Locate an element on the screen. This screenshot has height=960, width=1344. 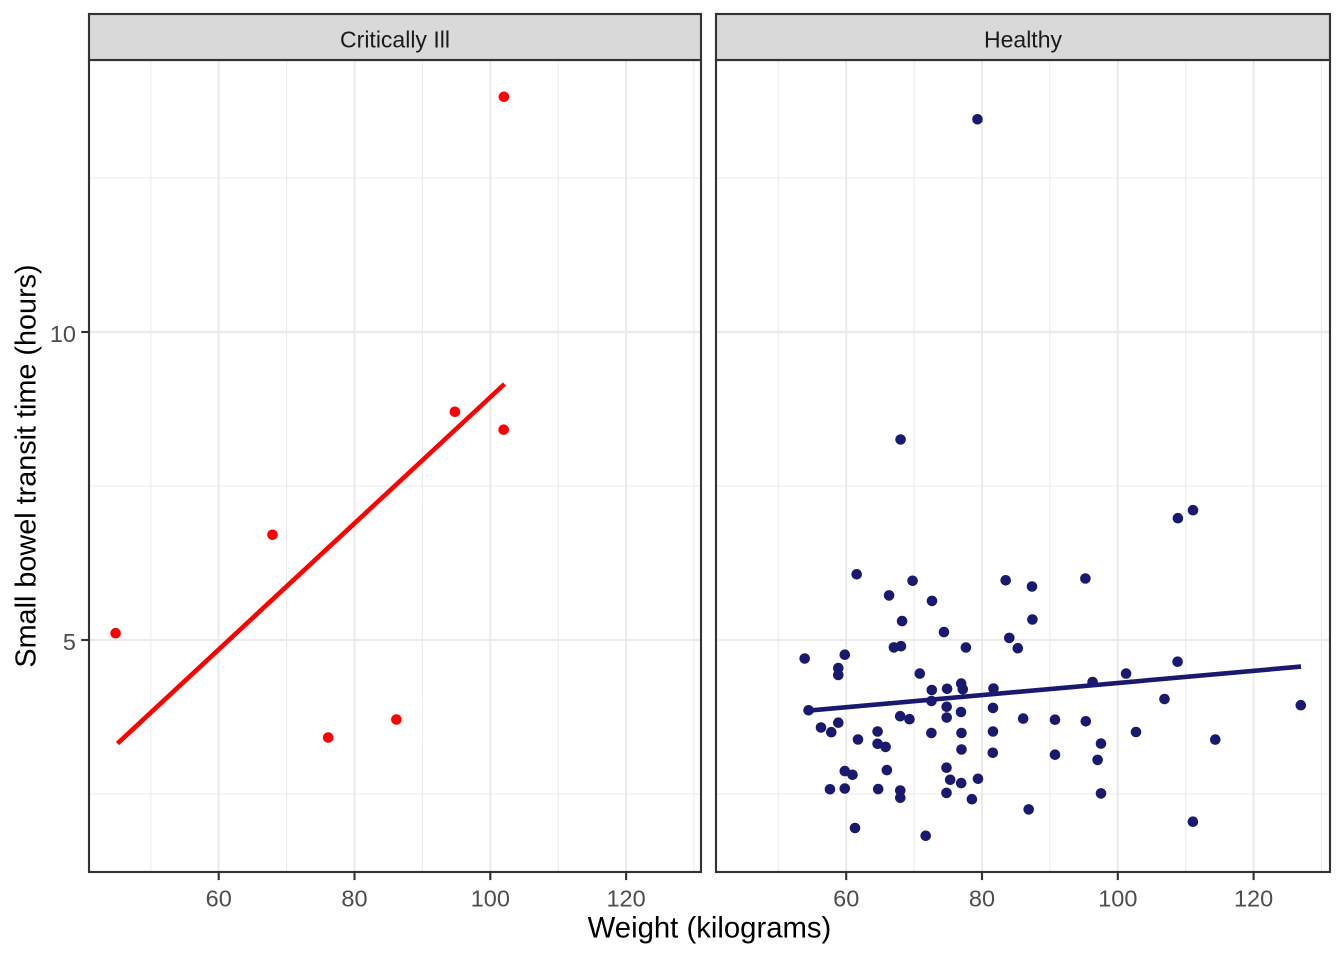
svg-text: Weight (kilograms) is located at coordinates (710, 928).